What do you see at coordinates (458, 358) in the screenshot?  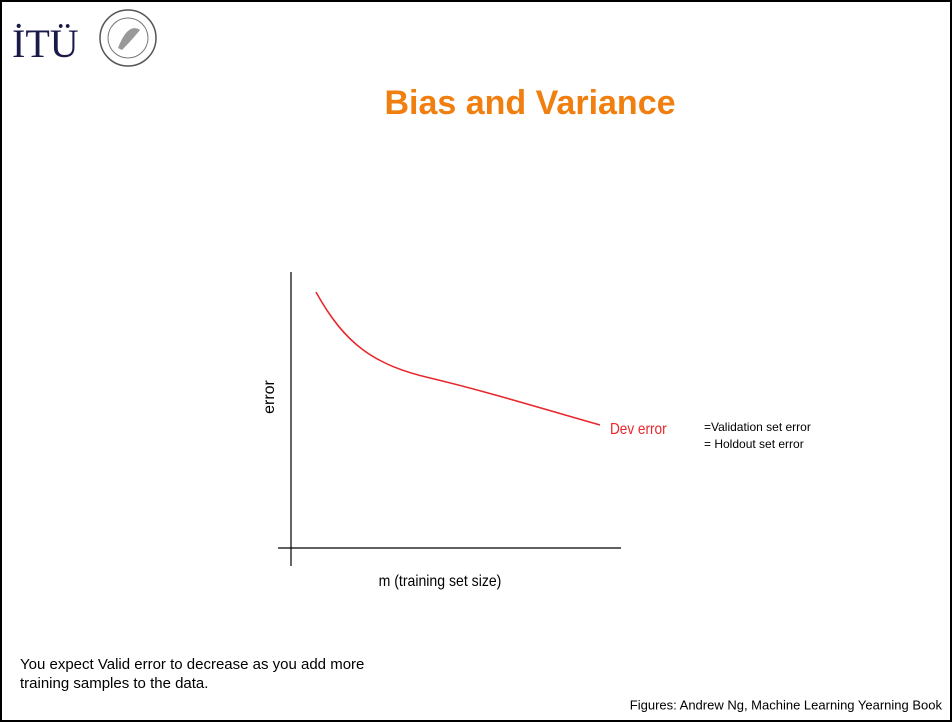 I see `dev-error-curve` at bounding box center [458, 358].